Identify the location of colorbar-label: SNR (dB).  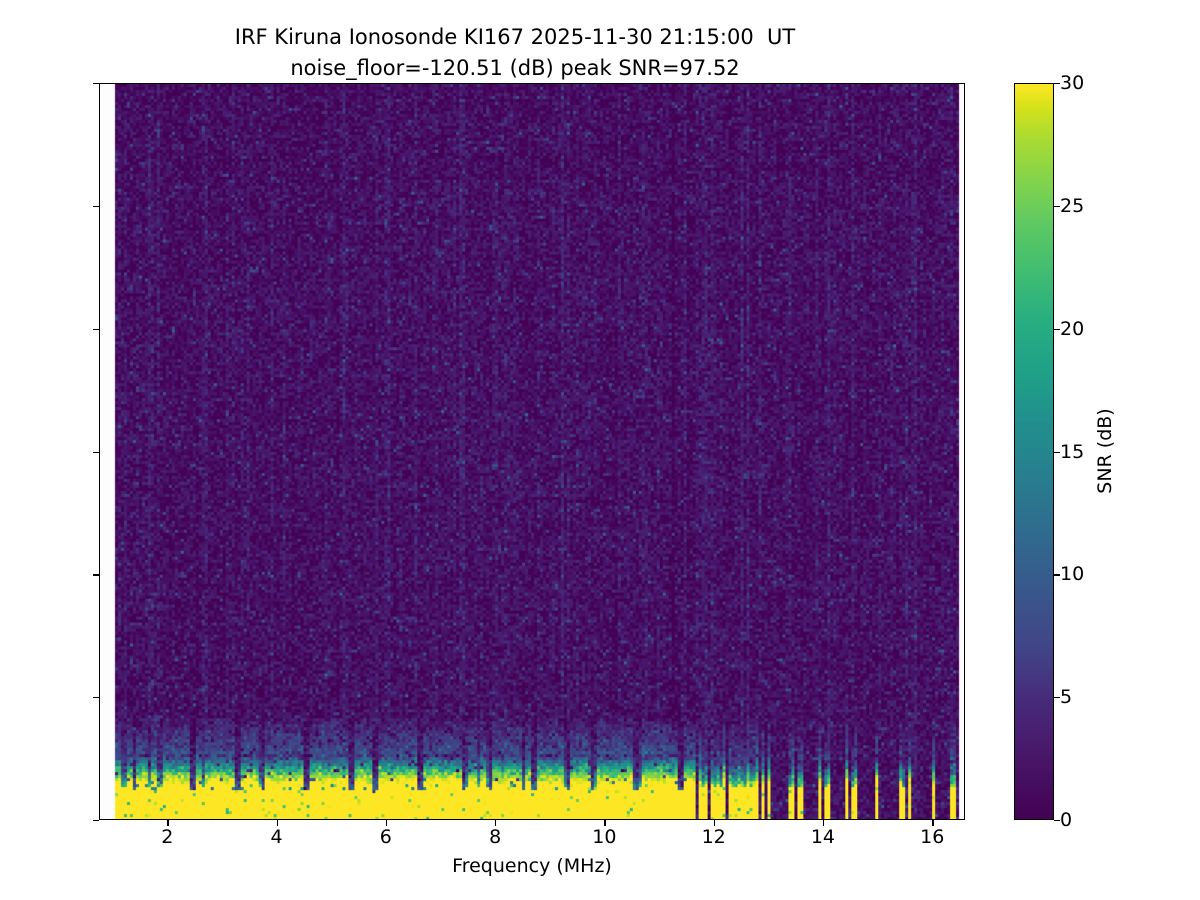
(1105, 451).